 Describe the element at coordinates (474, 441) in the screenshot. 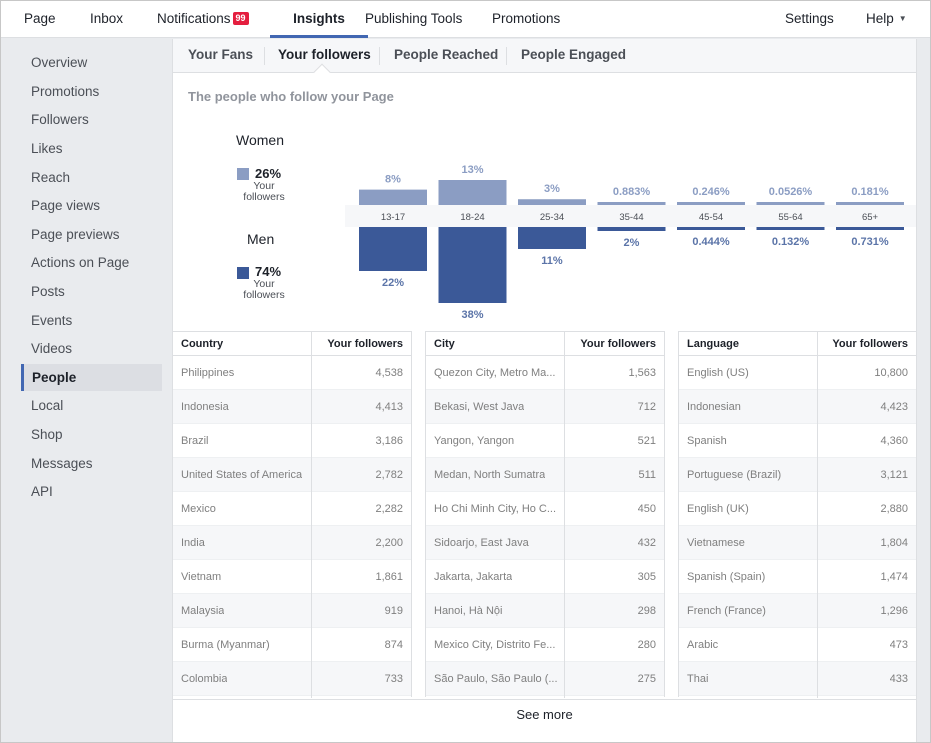

I see `row-name: Yangon, Yangon` at that location.